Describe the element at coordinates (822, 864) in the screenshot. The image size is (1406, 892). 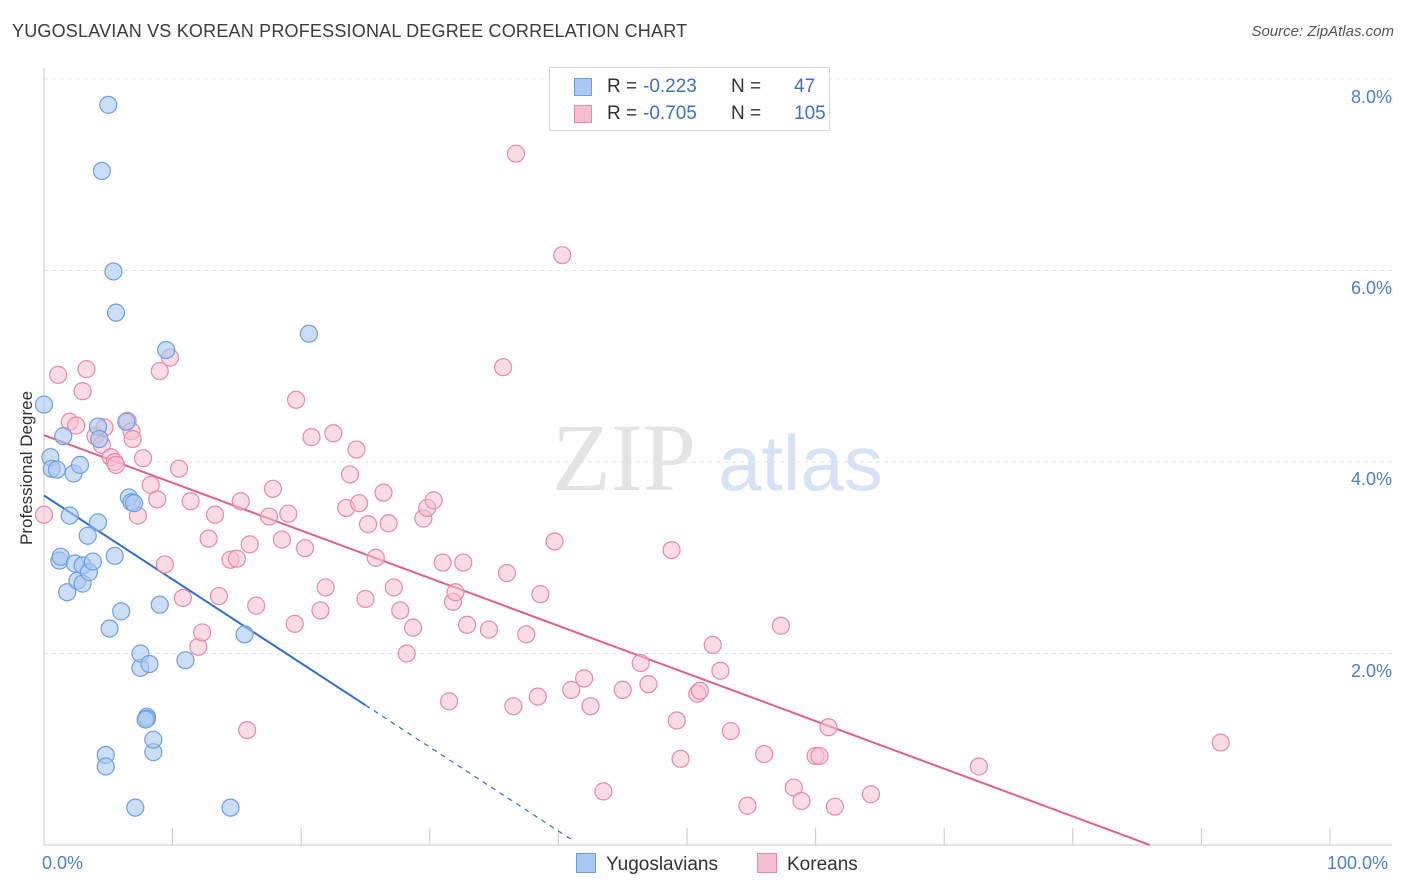
I see `legend-label-koreans: Koreans` at that location.